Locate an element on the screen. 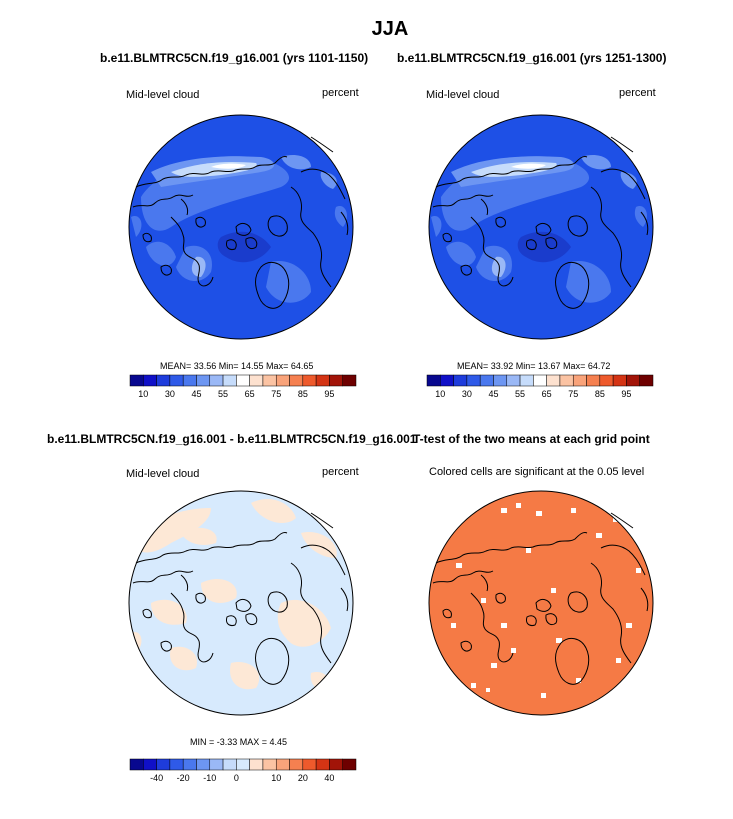 The width and height of the screenshot is (733, 819). panel-bl-variable-label: Mid-level cloud is located at coordinates (163, 474).